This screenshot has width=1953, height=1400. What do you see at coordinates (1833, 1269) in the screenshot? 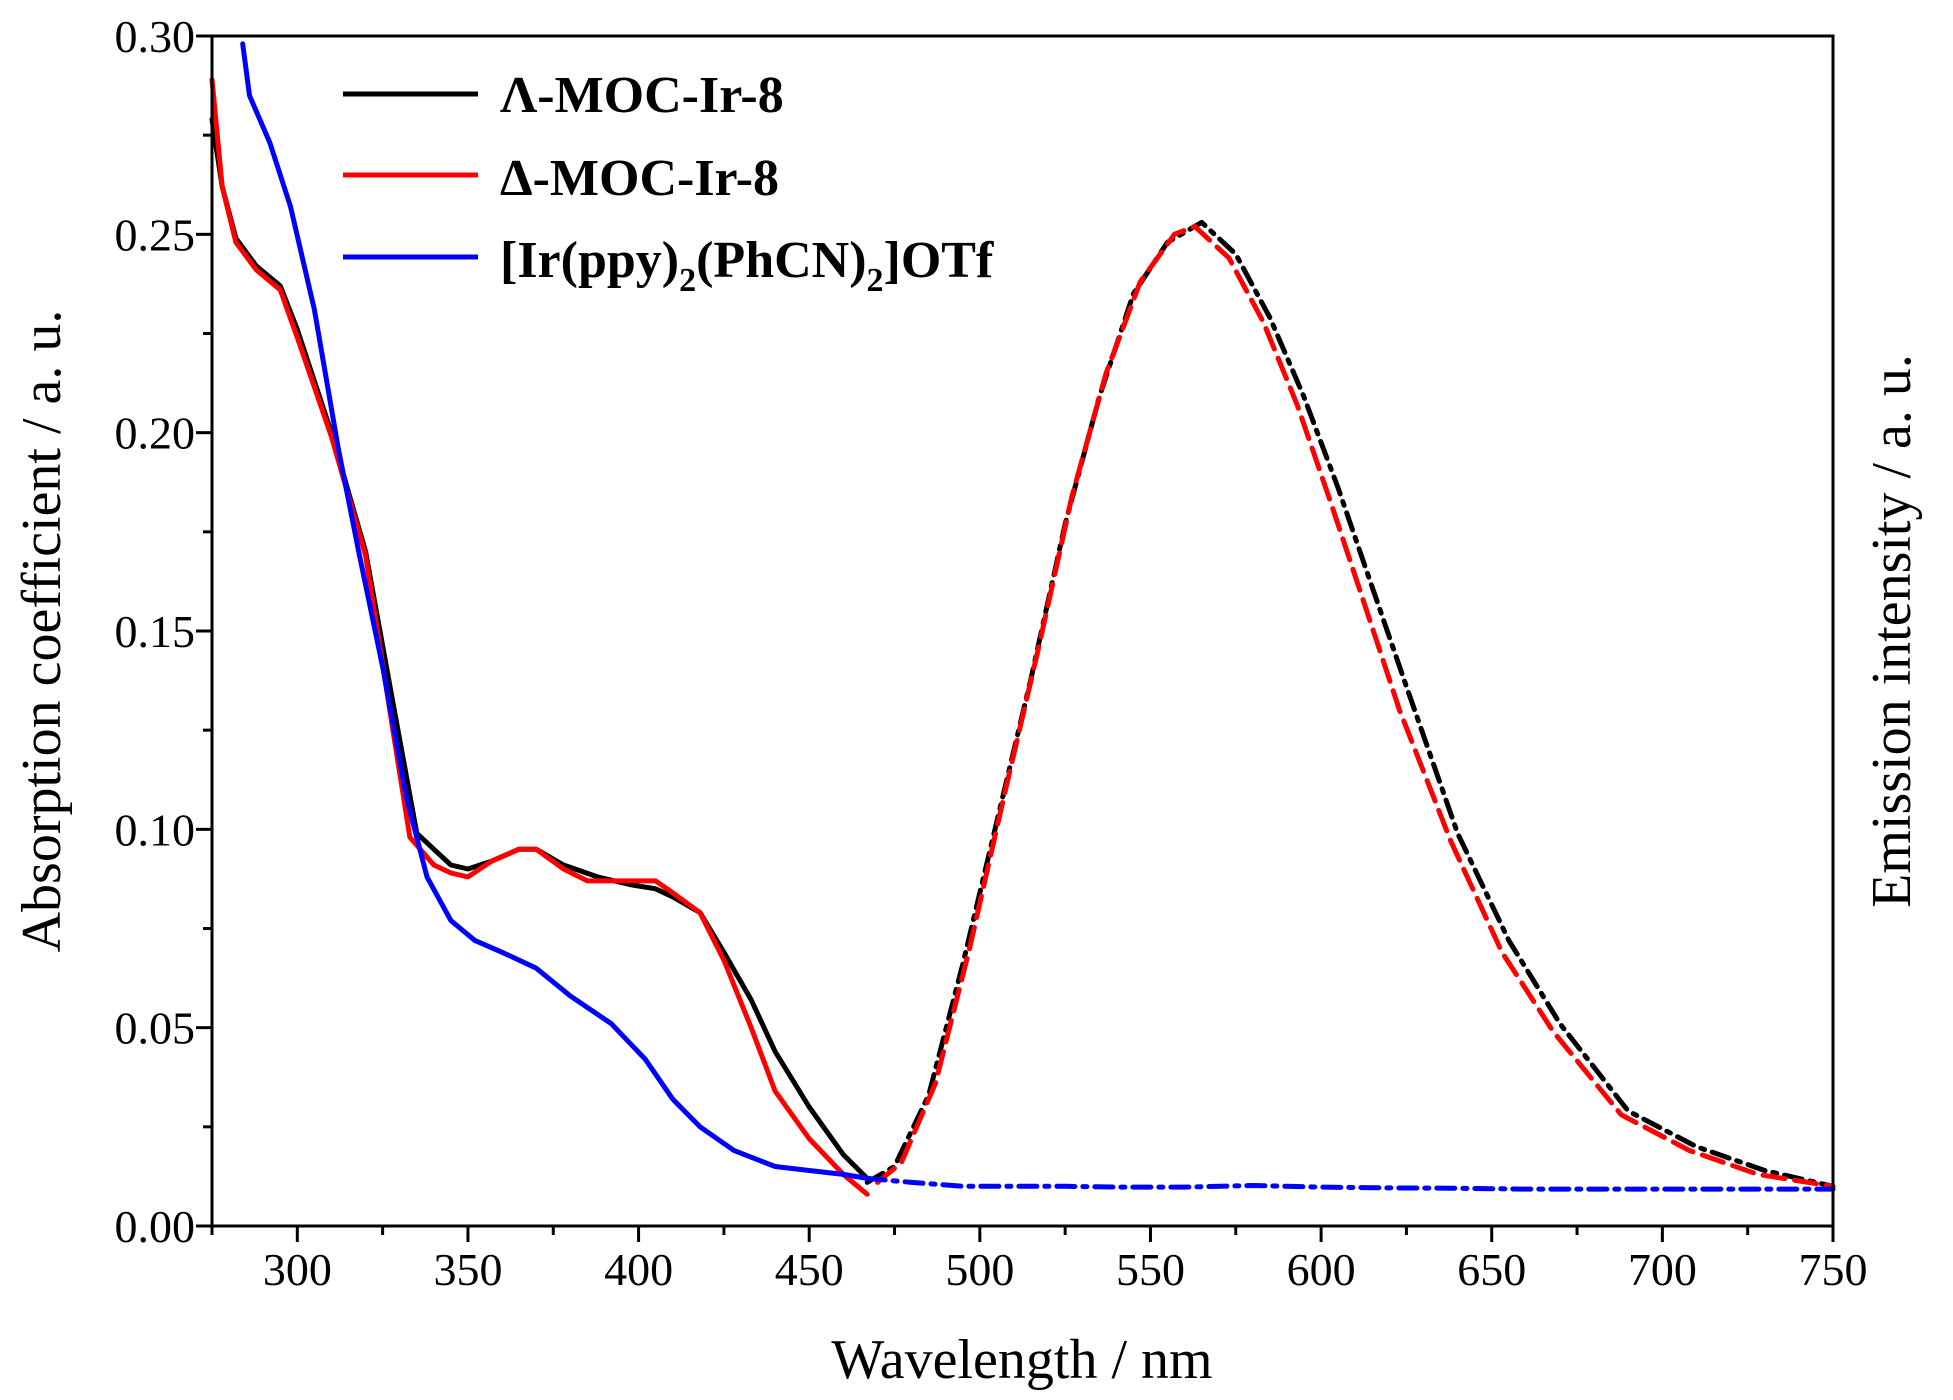
I see `x-tick-label: 750` at bounding box center [1833, 1269].